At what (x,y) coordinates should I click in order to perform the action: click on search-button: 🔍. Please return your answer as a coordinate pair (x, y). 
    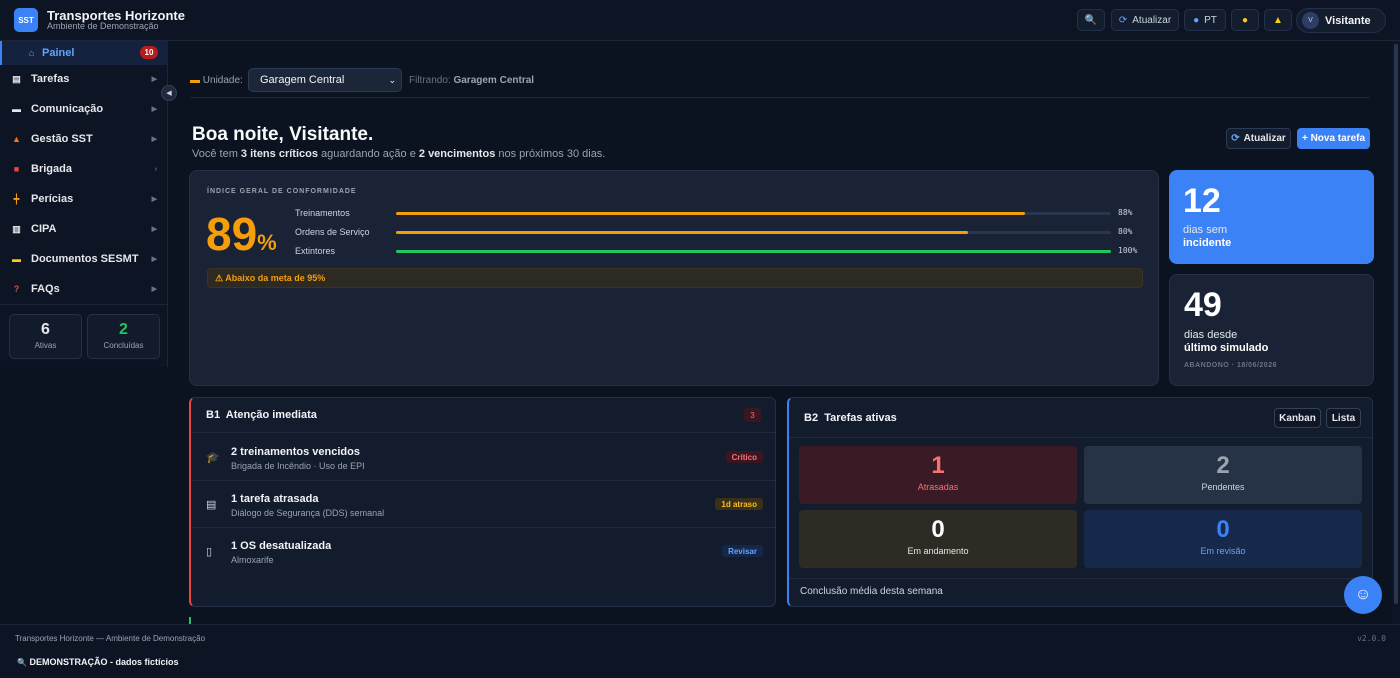
    Looking at the image, I should click on (1091, 20).